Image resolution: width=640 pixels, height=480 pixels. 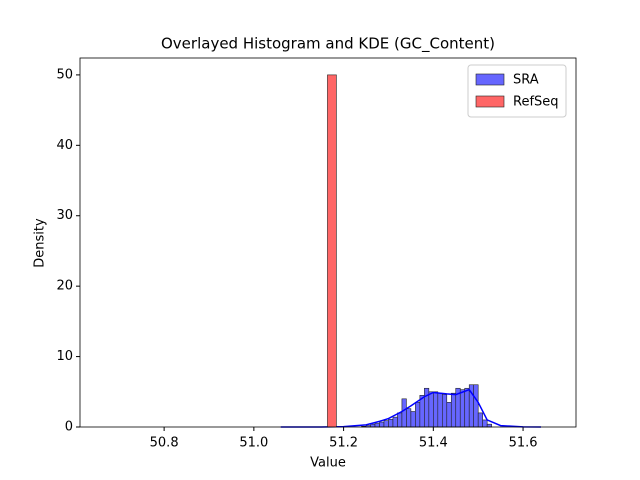 I want to click on x-tick-label: 51.0, so click(x=253, y=443).